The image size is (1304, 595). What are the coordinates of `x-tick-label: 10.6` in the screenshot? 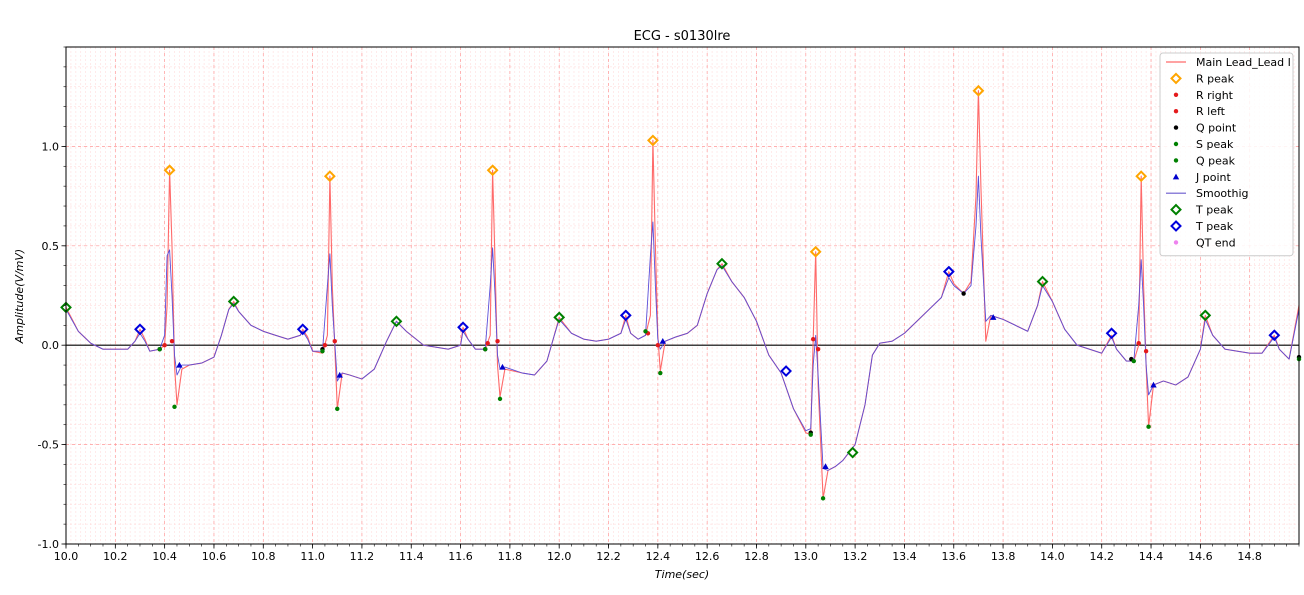 It's located at (214, 556).